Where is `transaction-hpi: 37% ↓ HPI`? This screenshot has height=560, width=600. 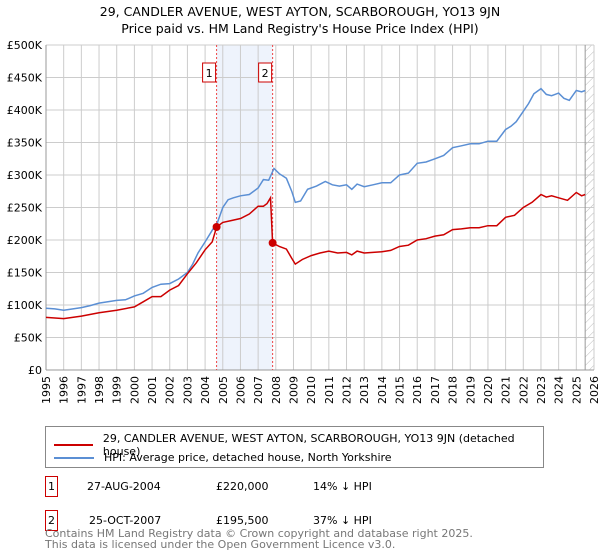 transaction-hpi: 37% ↓ HPI is located at coordinates (342, 520).